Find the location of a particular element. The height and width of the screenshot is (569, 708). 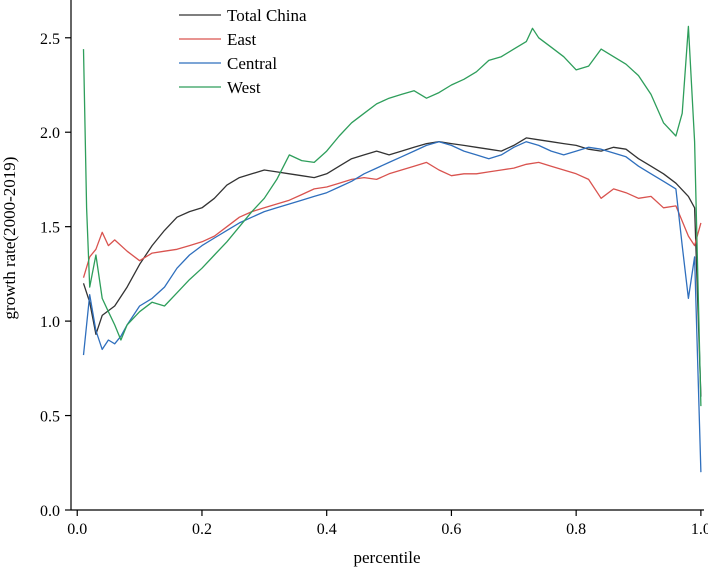

x-ticks: 0.0 0.2 0.4 0.6 0.8 1.0 is located at coordinates (387, 524).